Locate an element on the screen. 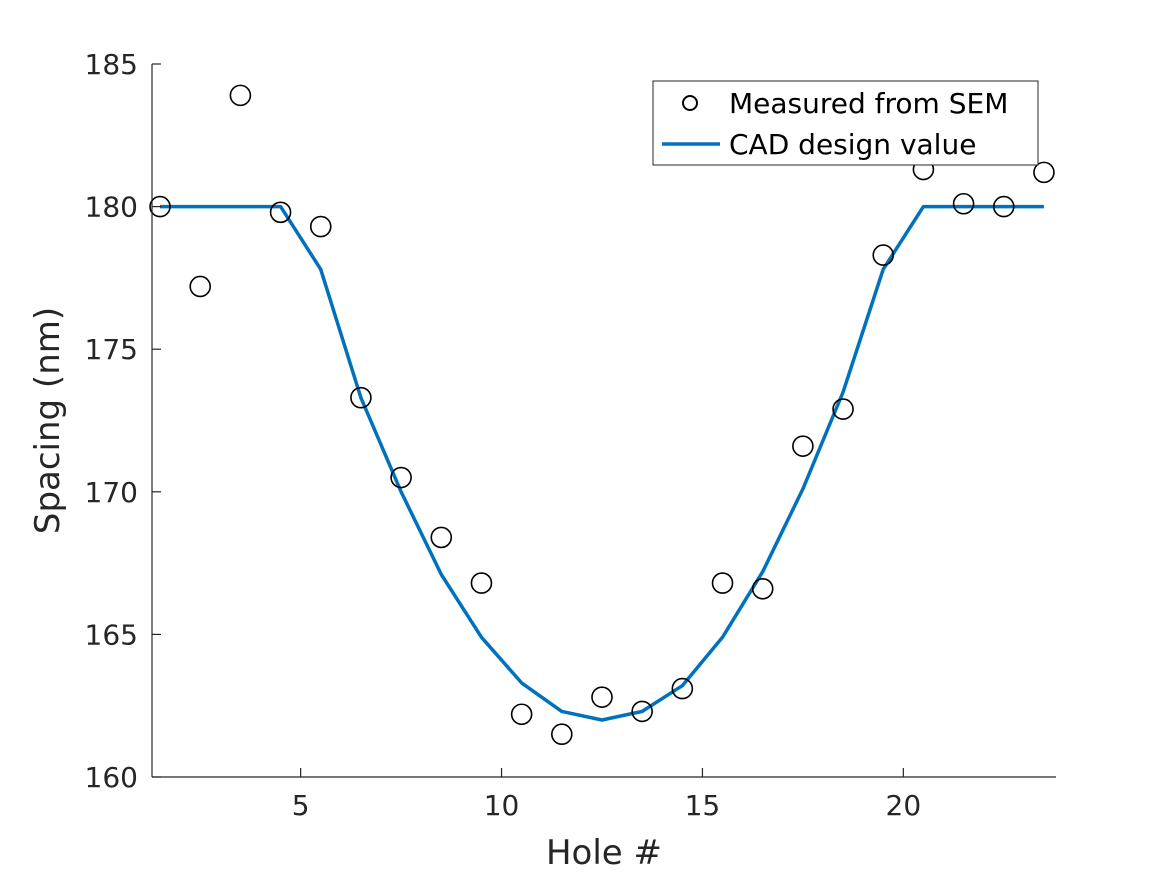 The image size is (1167, 875). y-tick-label: 180 is located at coordinates (111, 207).